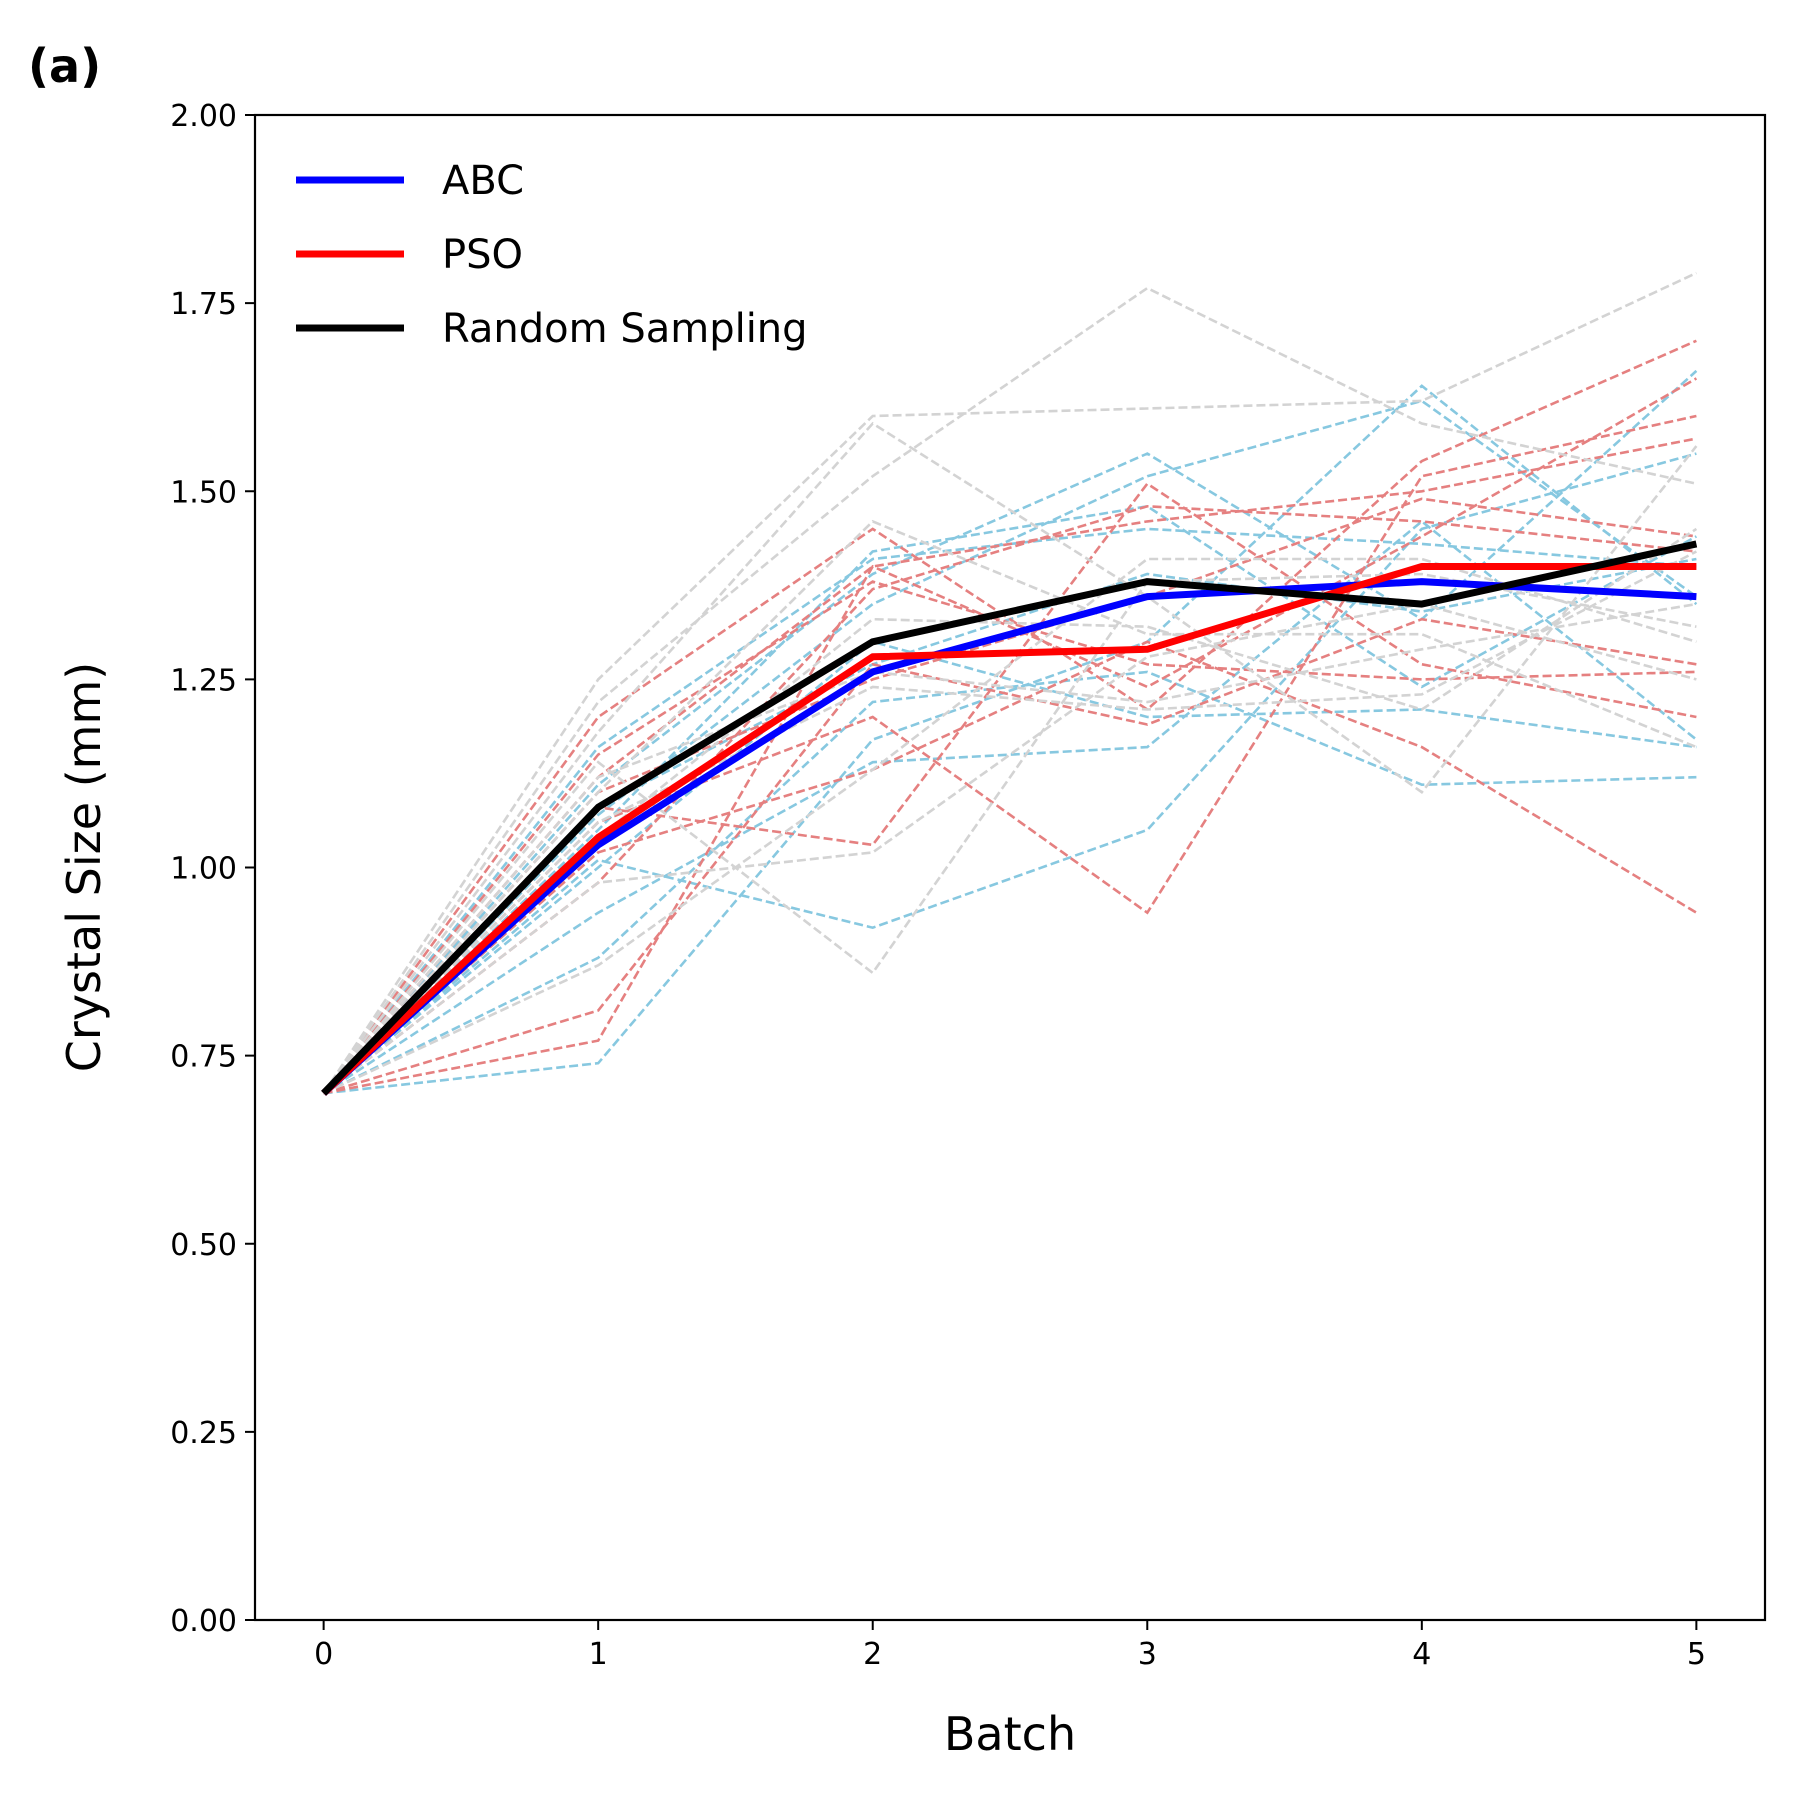 Image resolution: width=1800 pixels, height=1800 pixels. I want to click on y-tick-label: 0.75, so click(203, 1057).